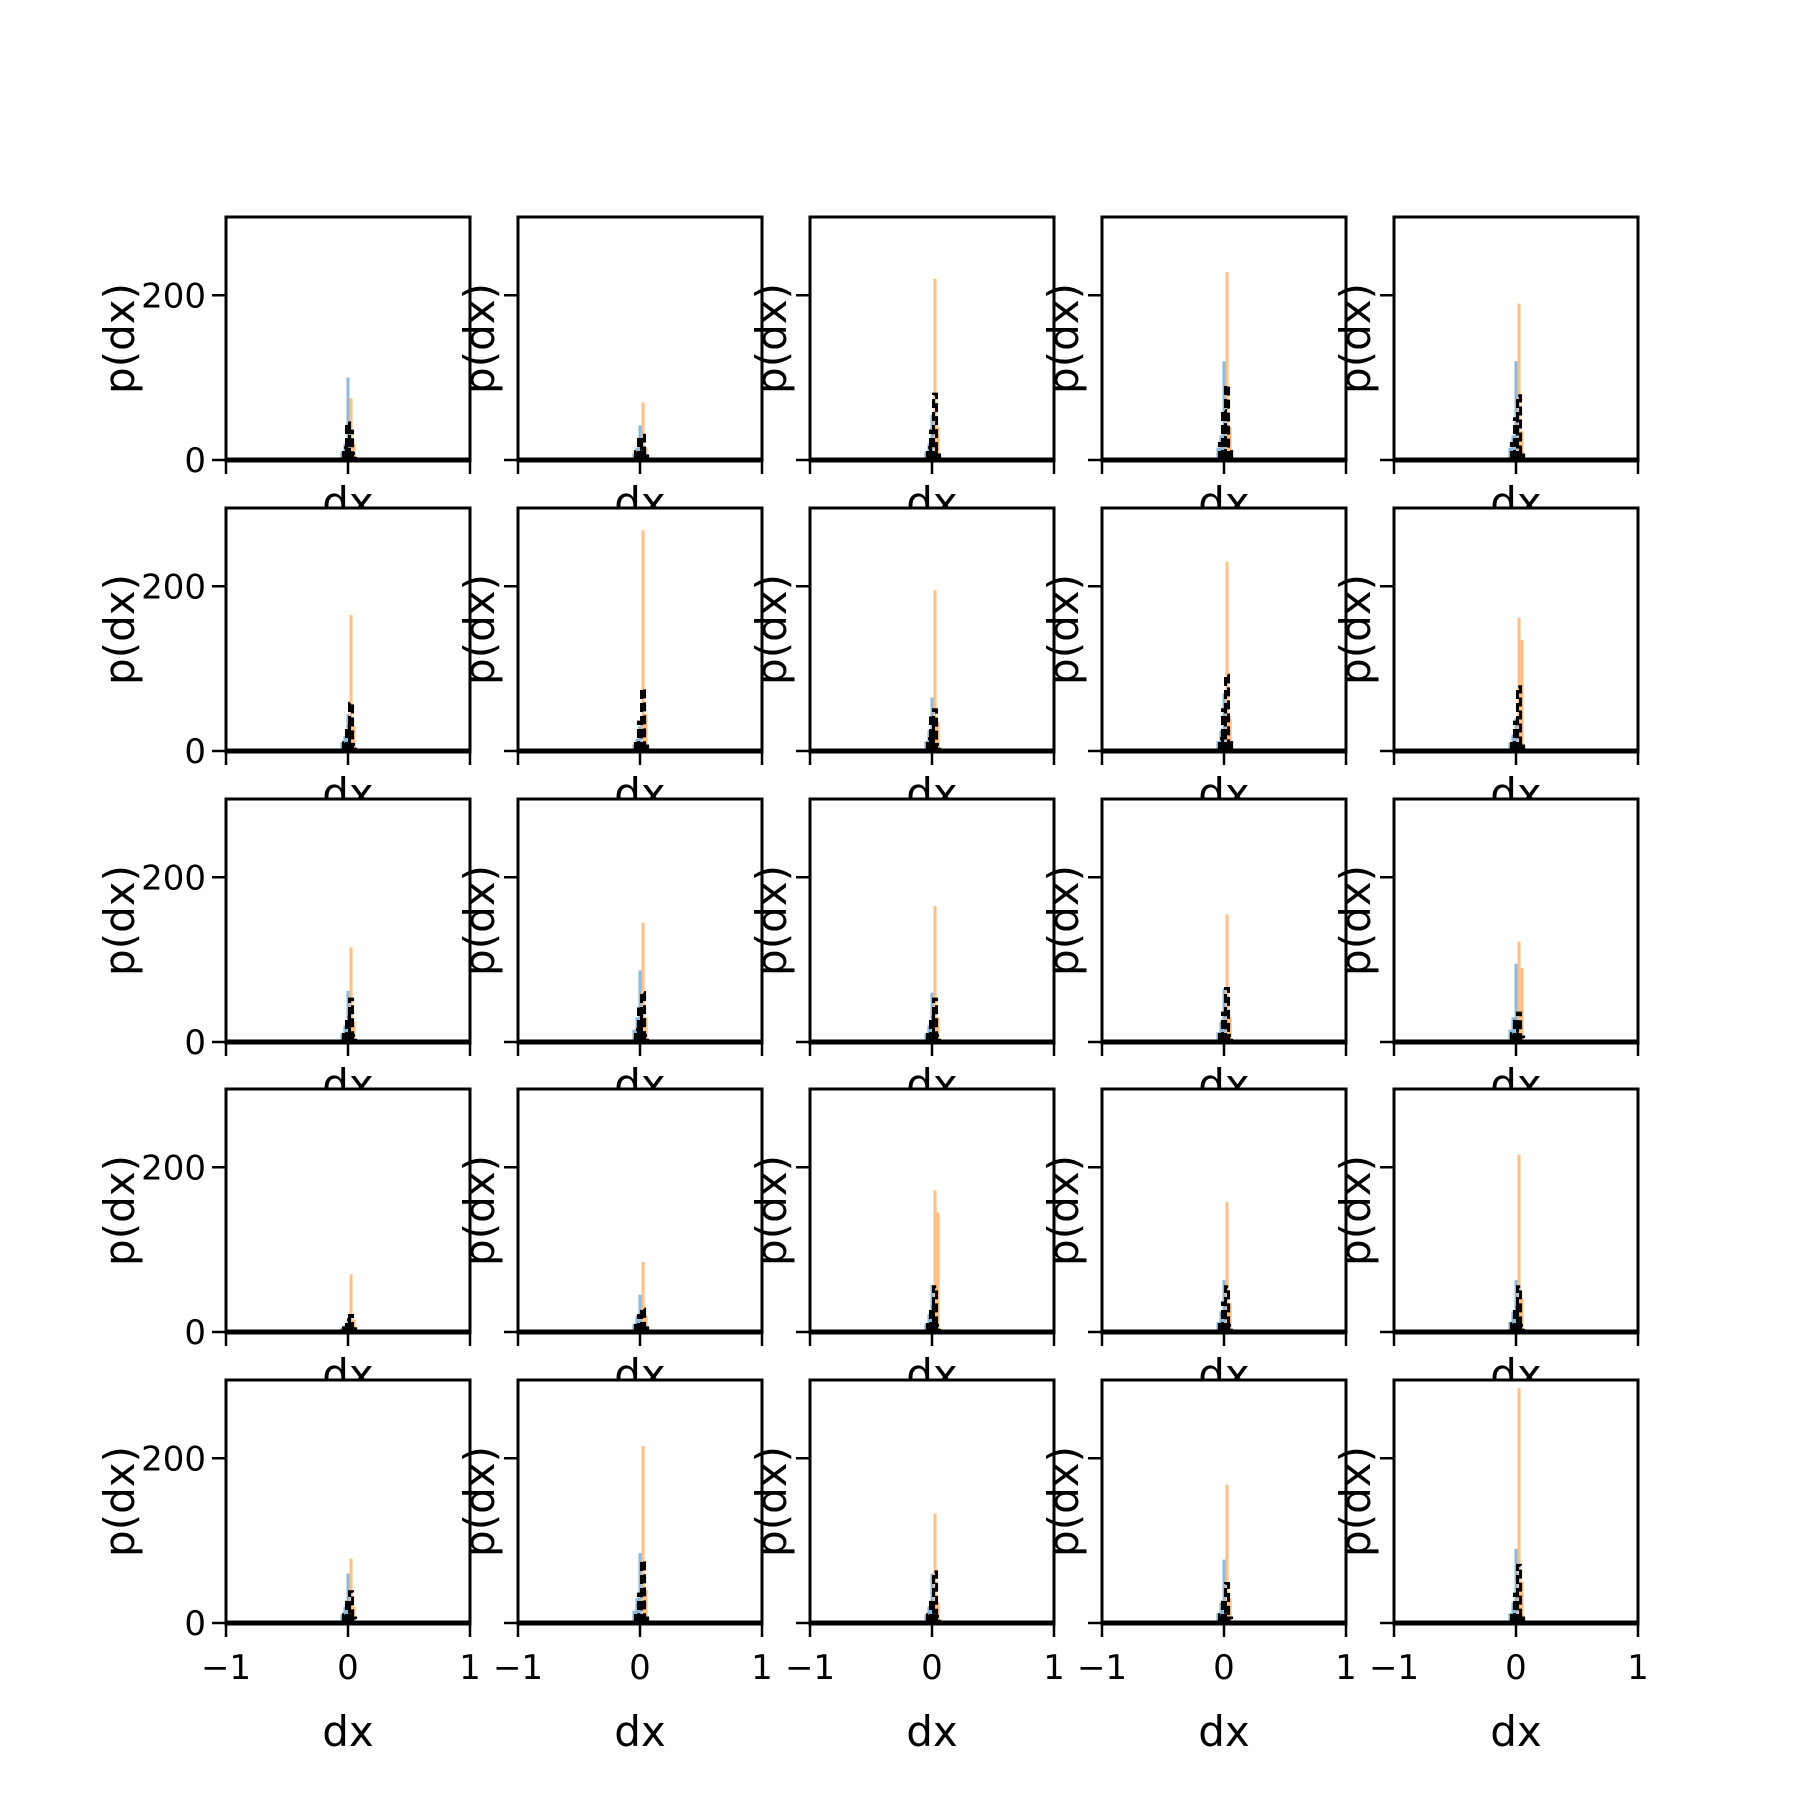 This screenshot has width=1800, height=1800. What do you see at coordinates (348, 1211) in the screenshot?
I see `axes-background` at bounding box center [348, 1211].